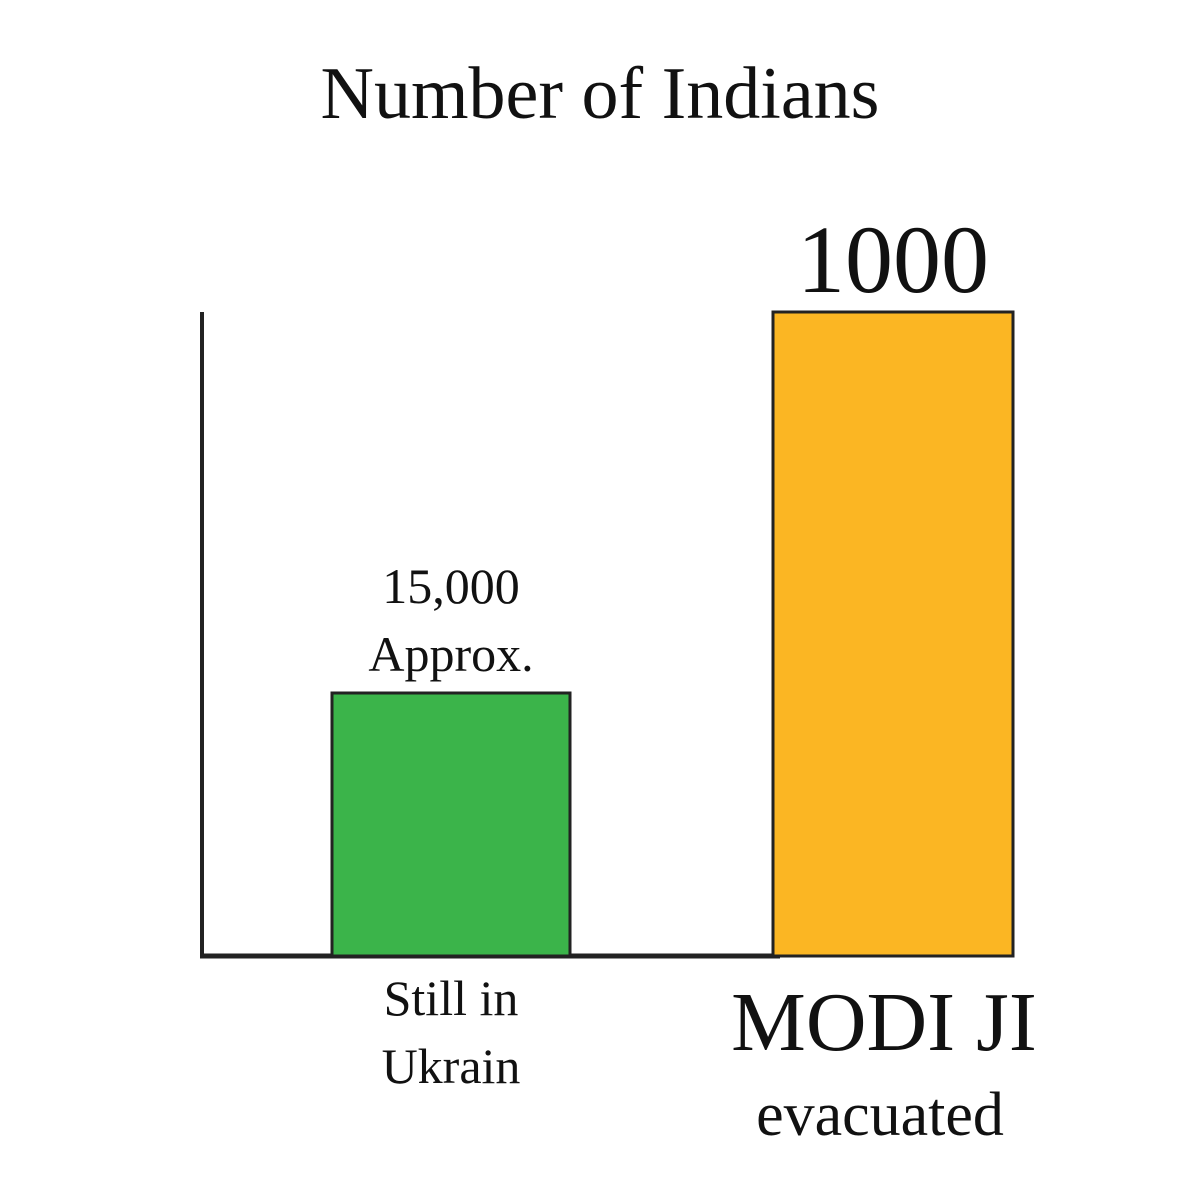  I want to click on title: Number of Indians, so click(600, 94).